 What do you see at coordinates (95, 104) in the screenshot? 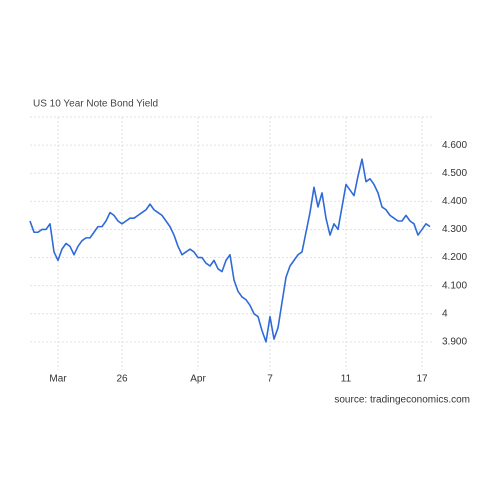
I see `chart-title: US 10 Year Note Bond Yield` at bounding box center [95, 104].